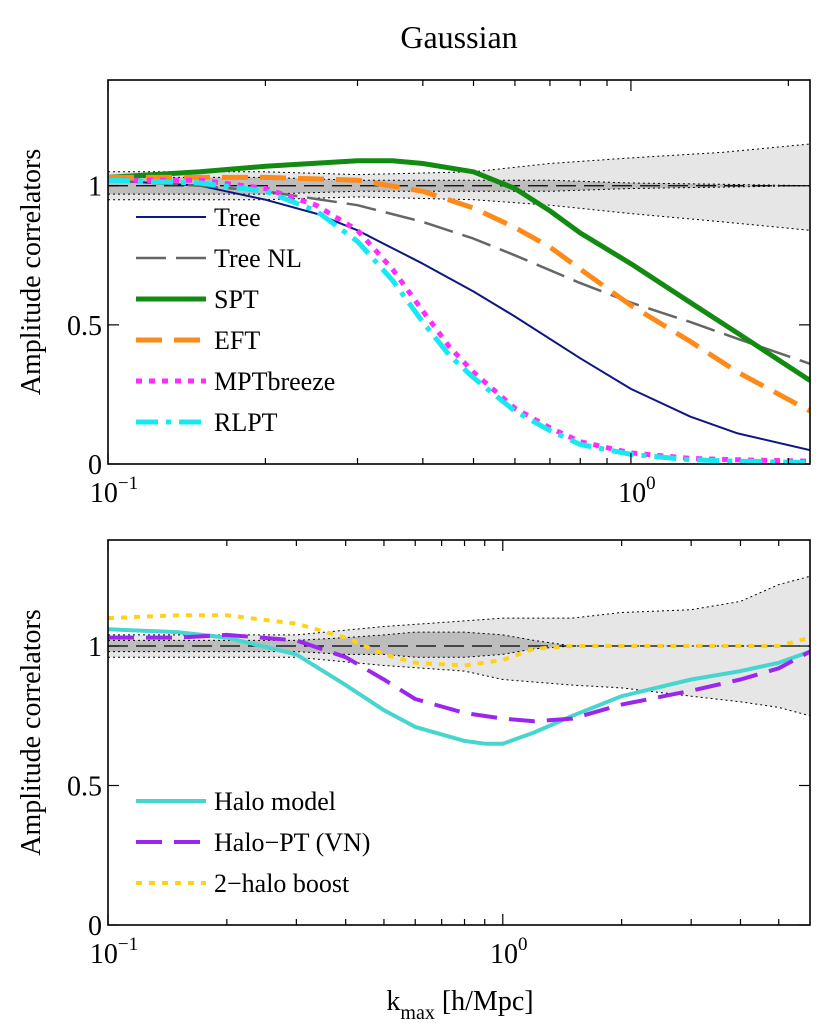 The width and height of the screenshot is (830, 1034). I want to click on legend: Tree Tree NL SPT EFT MPTbreeze RLPT, so click(235, 320).